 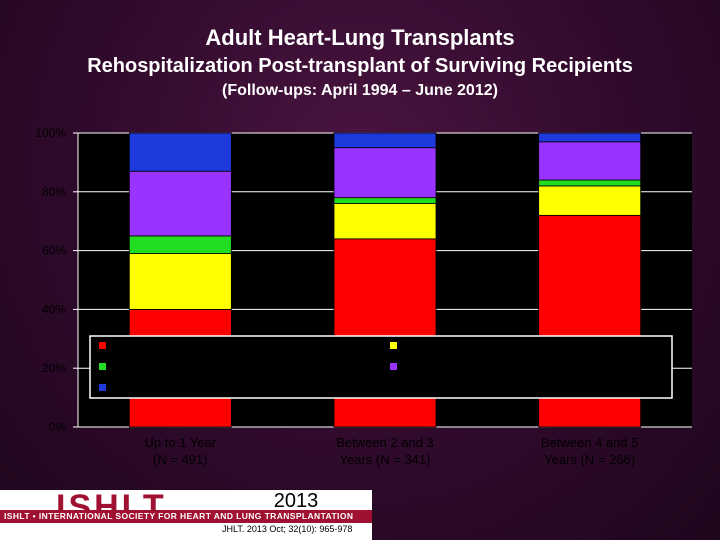 What do you see at coordinates (181, 451) in the screenshot?
I see `x-tick-label: Up to 1 Year (N = 491)` at bounding box center [181, 451].